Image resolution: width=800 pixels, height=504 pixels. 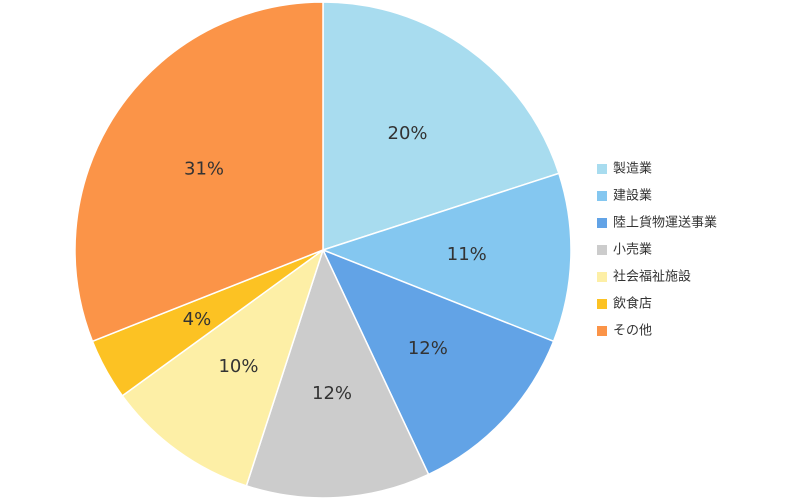 What do you see at coordinates (665, 223) in the screenshot?
I see `legend-label-3: 陸上貨物運送事業` at bounding box center [665, 223].